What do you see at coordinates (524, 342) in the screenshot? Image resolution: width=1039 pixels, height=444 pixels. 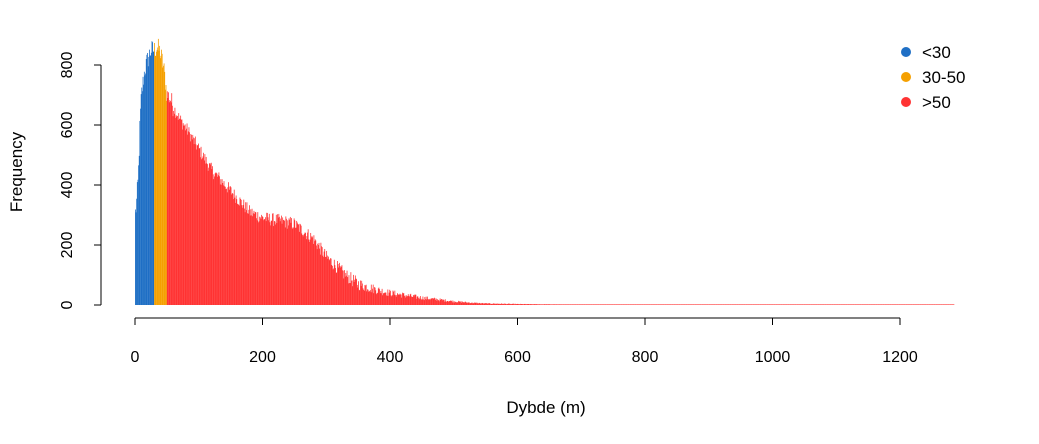 I see `x-ticks: 0 200 400 600 800 1000 1200` at bounding box center [524, 342].